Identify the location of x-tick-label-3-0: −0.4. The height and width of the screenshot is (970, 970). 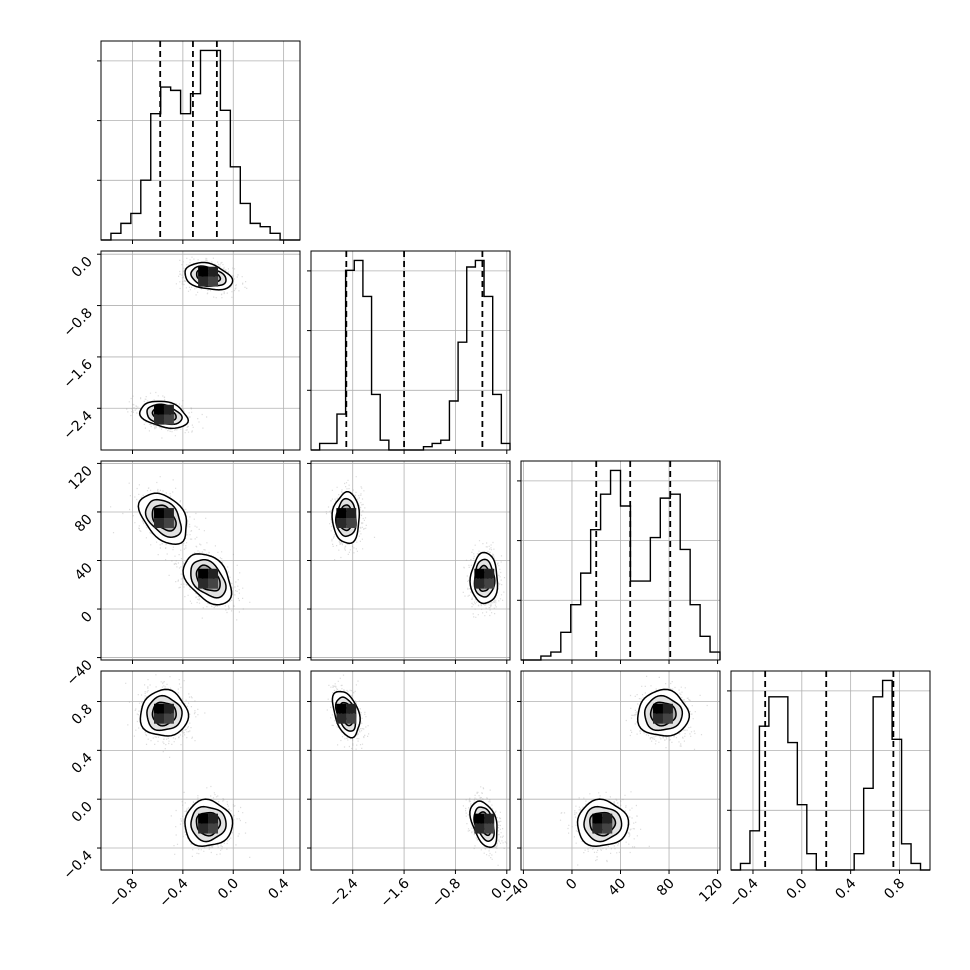
(743, 892).